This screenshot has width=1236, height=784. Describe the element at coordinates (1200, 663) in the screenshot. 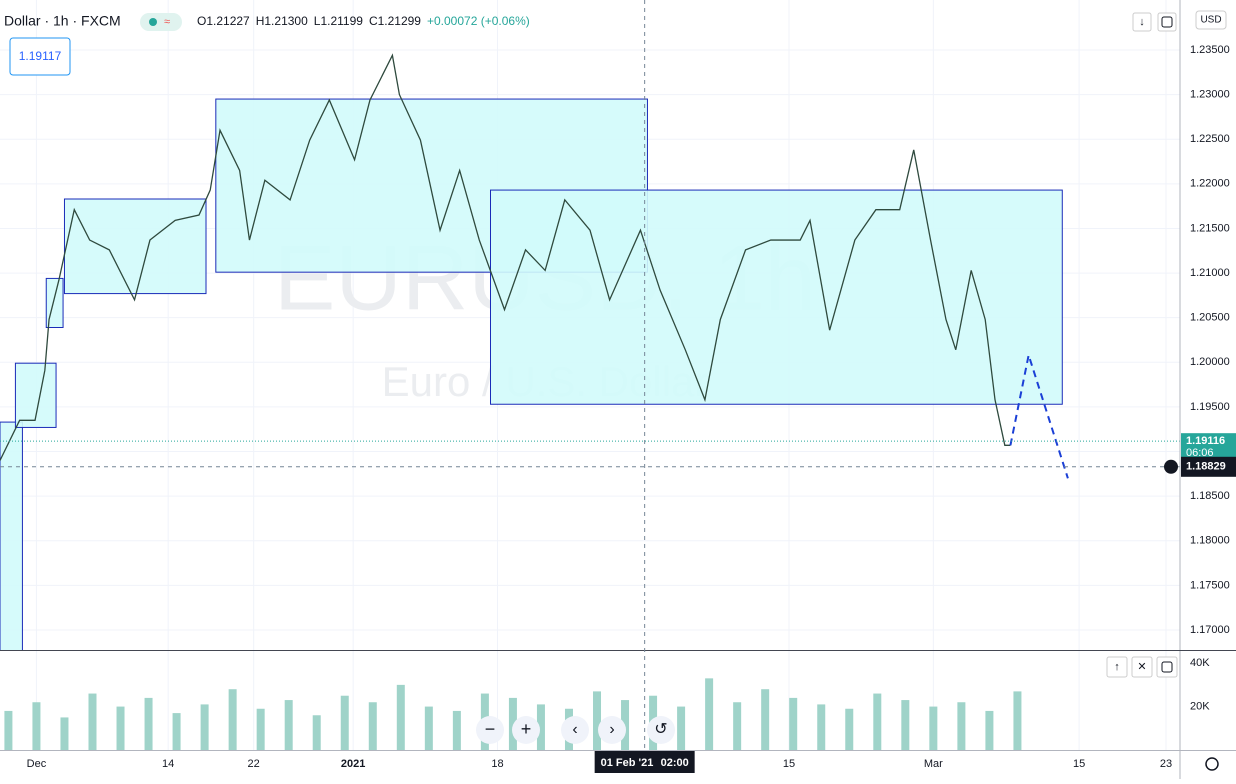

I see `volume-tick-label: 40K` at that location.